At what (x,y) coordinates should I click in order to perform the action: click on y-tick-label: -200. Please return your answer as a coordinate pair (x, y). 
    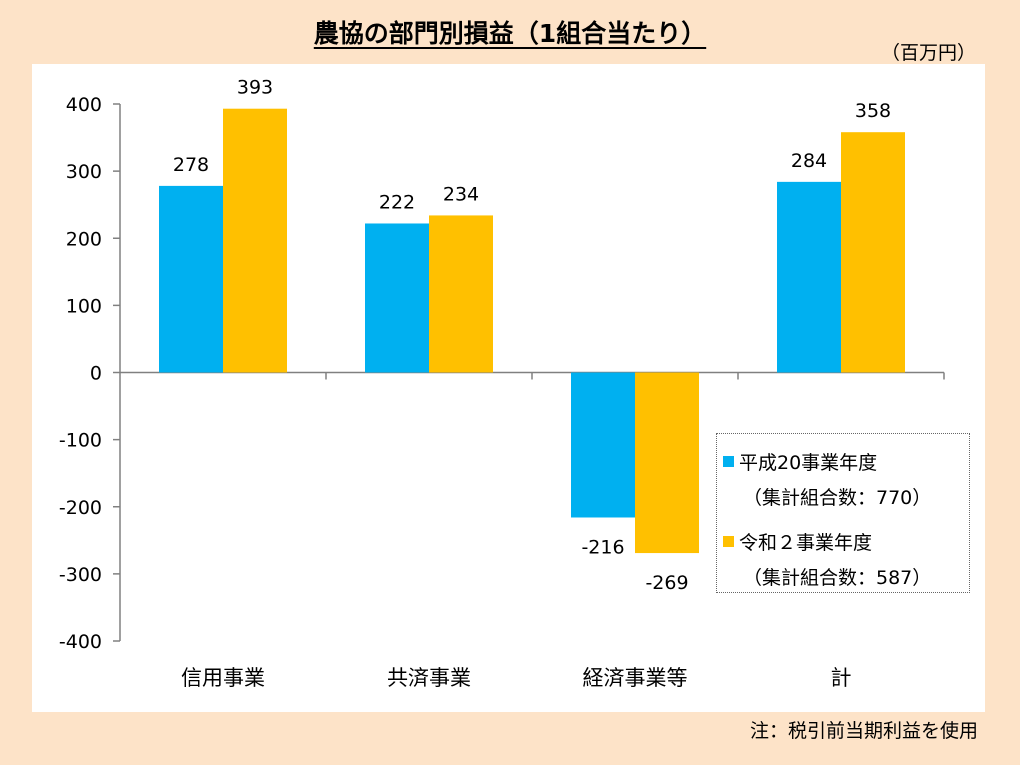
    Looking at the image, I should click on (80, 508).